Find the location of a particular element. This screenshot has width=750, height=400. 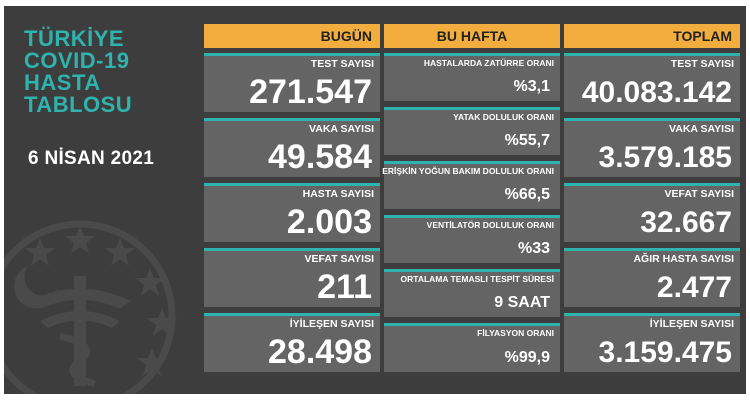

total-death-card: VEFAT SAYISI 32.667 is located at coordinates (652, 212).